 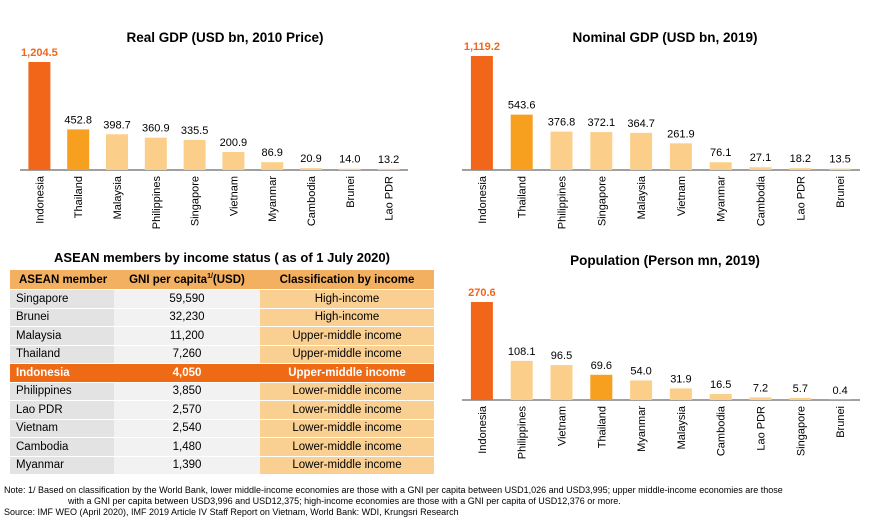 I want to click on bar-indonesia, so click(x=481, y=351).